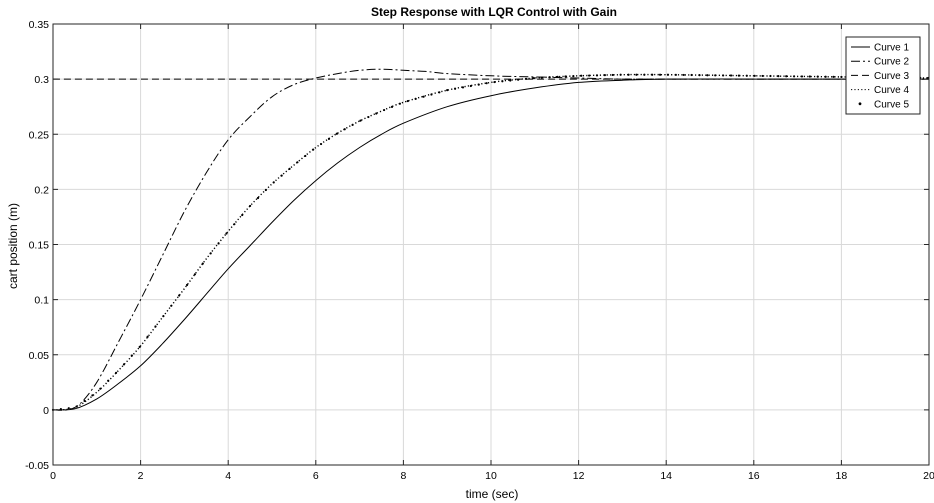 This screenshot has width=934, height=503. I want to click on y-tick-label: 0.05, so click(39, 356).